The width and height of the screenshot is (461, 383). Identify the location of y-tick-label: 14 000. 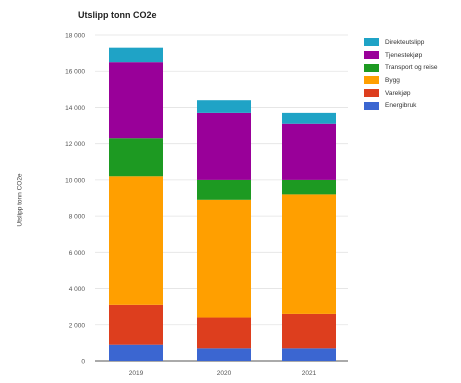
(75, 108).